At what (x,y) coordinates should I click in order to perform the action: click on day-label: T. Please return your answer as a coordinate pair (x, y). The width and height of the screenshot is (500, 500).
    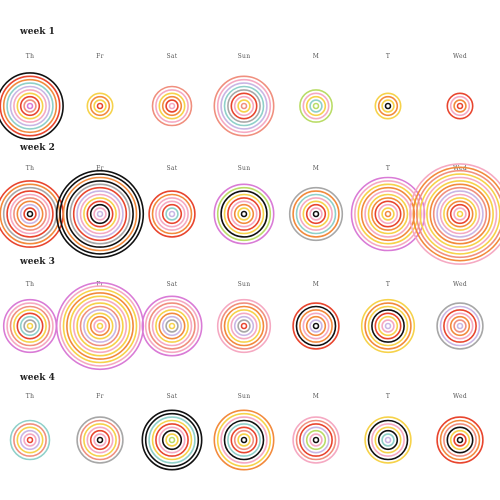
    Looking at the image, I should click on (388, 284).